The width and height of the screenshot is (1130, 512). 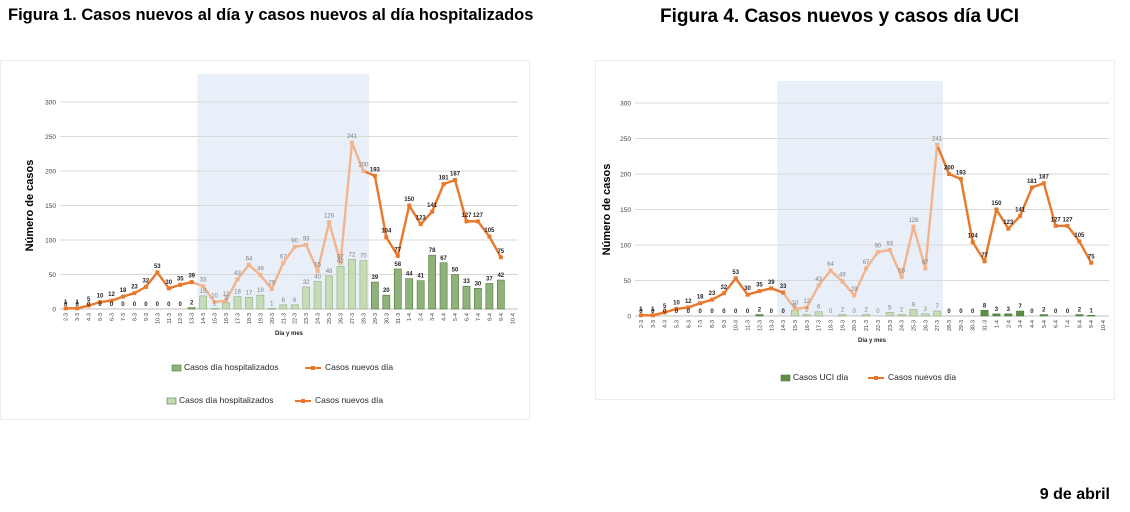 I want to click on x-tick-label: 26-3, so click(x=342, y=318).